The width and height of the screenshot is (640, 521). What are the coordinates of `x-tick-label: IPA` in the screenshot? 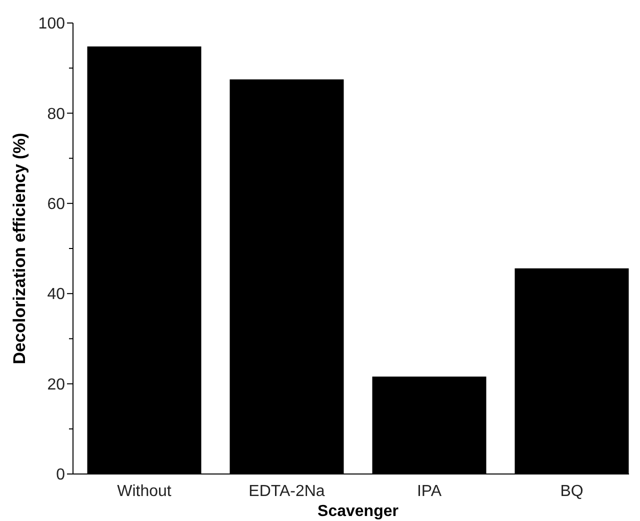 It's located at (429, 491).